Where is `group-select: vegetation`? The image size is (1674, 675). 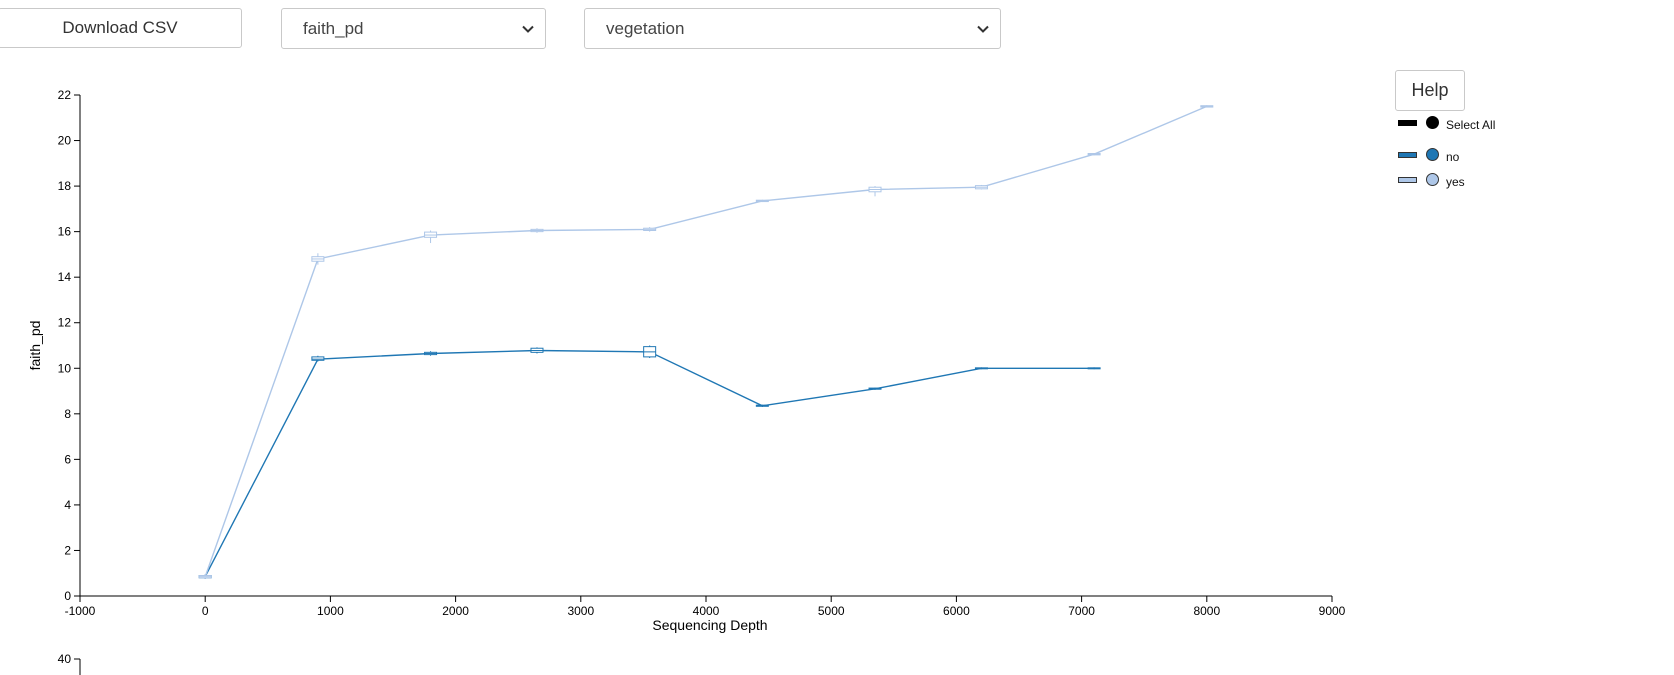 group-select: vegetation is located at coordinates (792, 28).